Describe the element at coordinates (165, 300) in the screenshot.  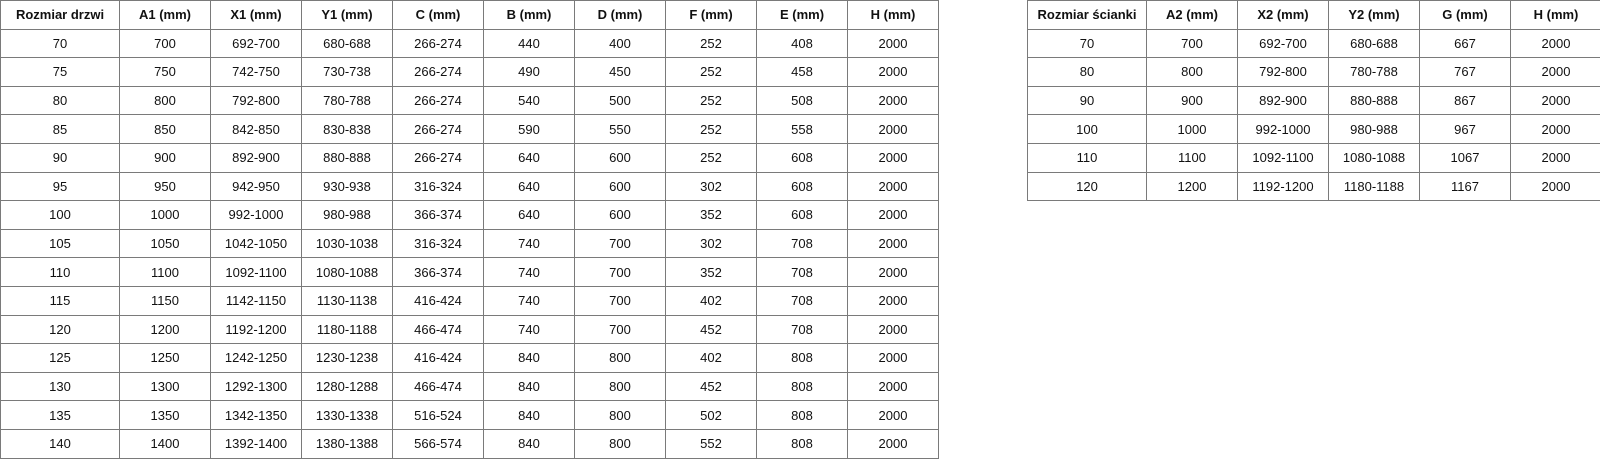
I see `table-cell: 1150` at that location.